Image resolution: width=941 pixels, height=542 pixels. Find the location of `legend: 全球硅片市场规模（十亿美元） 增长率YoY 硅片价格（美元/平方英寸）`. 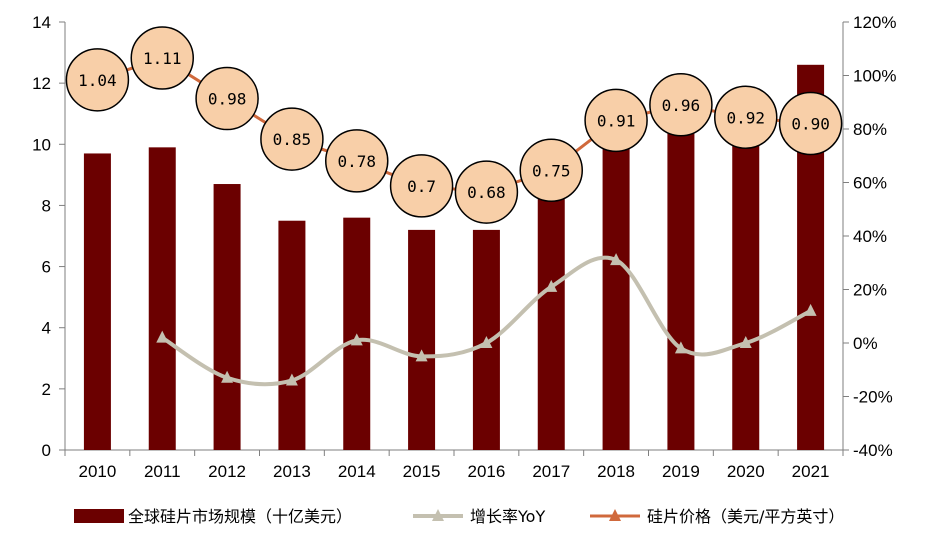

legend: 全球硅片市场规模（十亿美元） 增长率YoY 硅片价格（美元/平方英寸） is located at coordinates (459, 516).